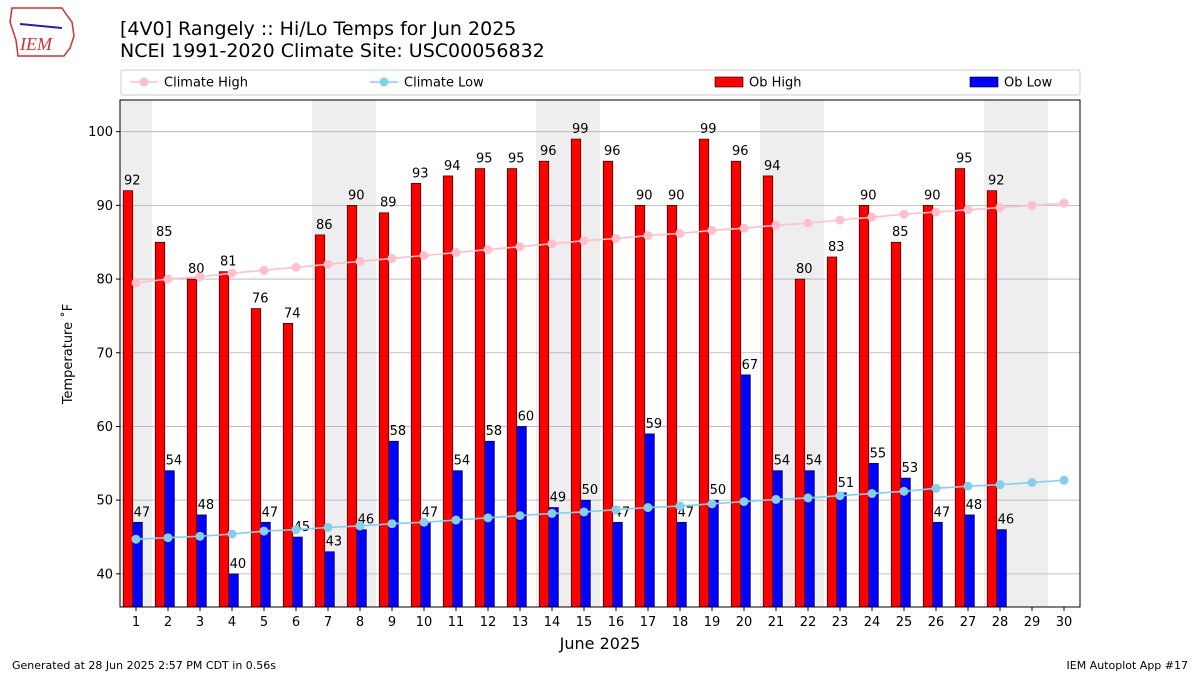 The height and width of the screenshot is (675, 1200). Describe the element at coordinates (936, 622) in the screenshot. I see `x-tick-label: 26` at that location.